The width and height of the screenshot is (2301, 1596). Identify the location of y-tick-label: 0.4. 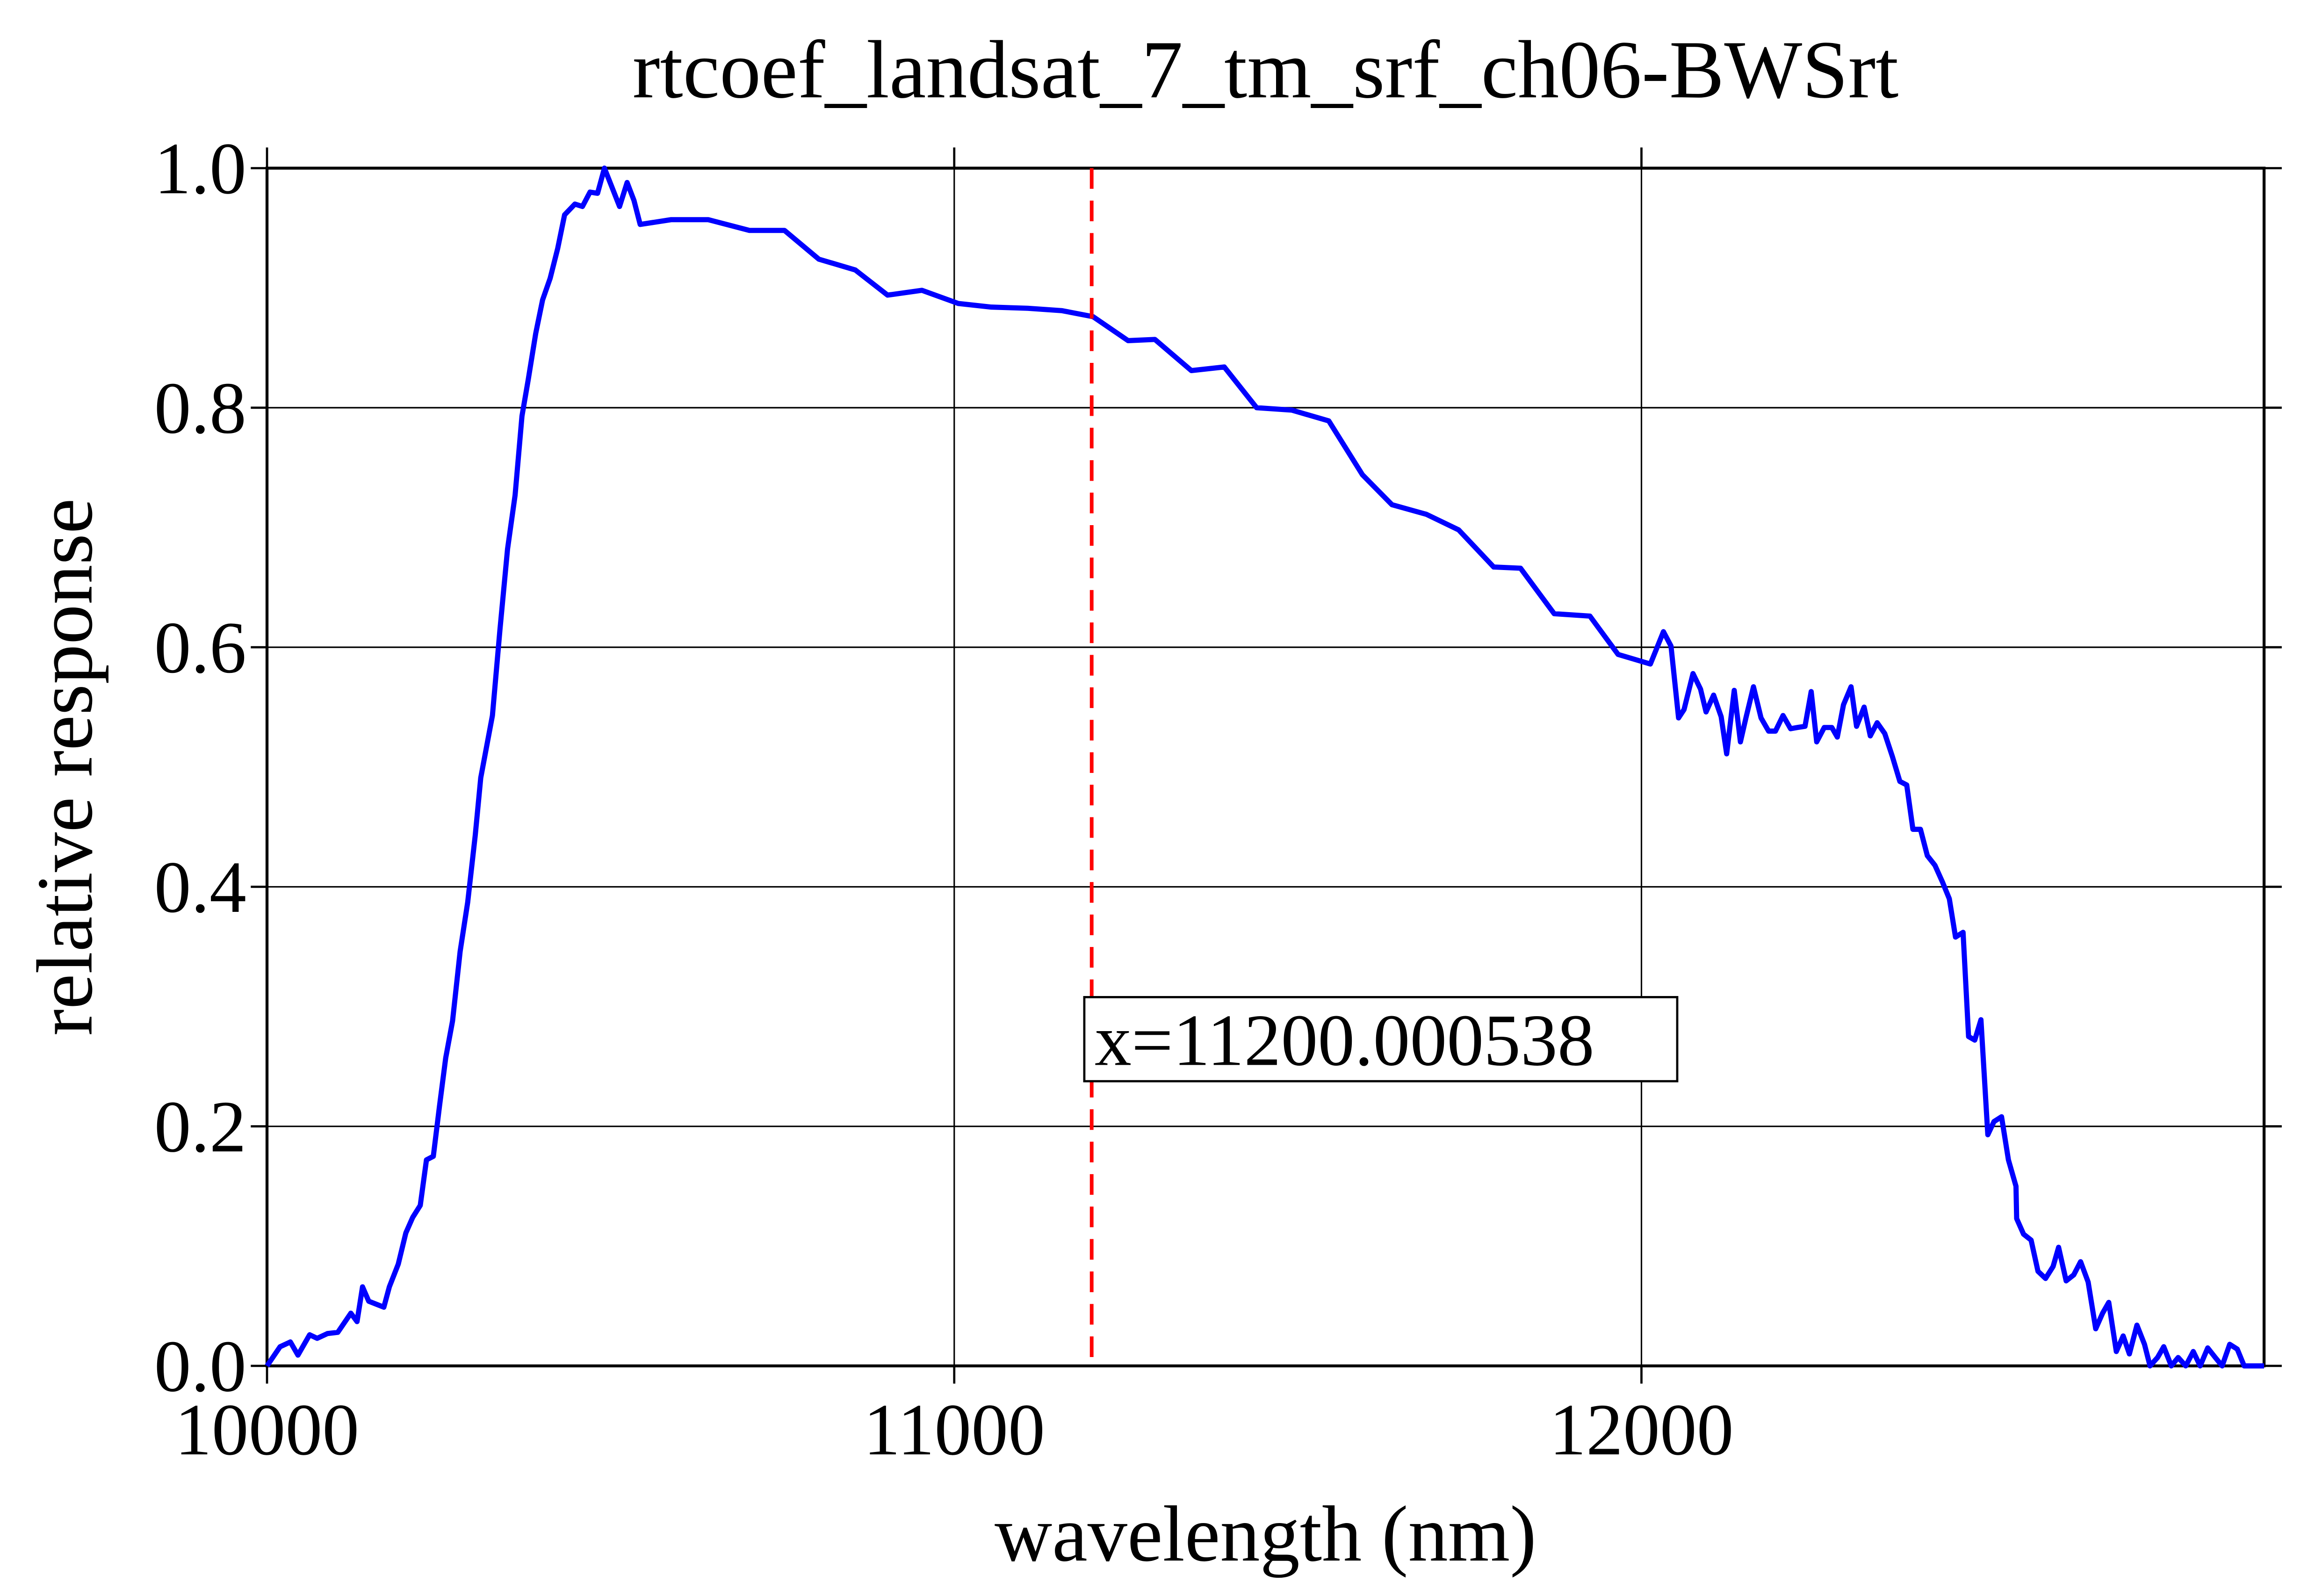
(200, 887).